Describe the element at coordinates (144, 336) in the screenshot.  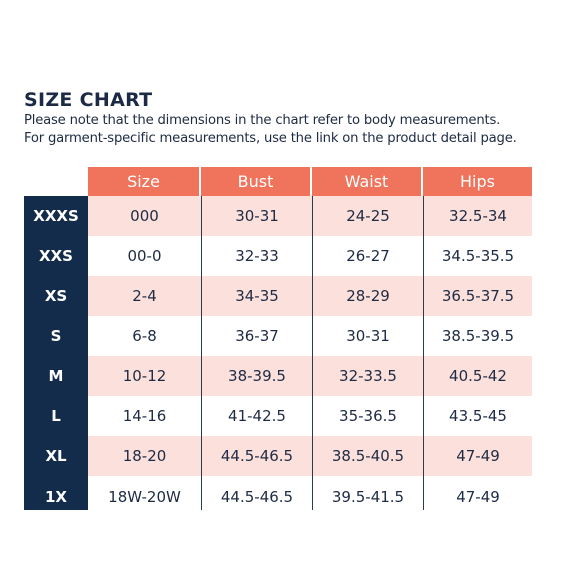
I see `size-cell: 6-8` at that location.